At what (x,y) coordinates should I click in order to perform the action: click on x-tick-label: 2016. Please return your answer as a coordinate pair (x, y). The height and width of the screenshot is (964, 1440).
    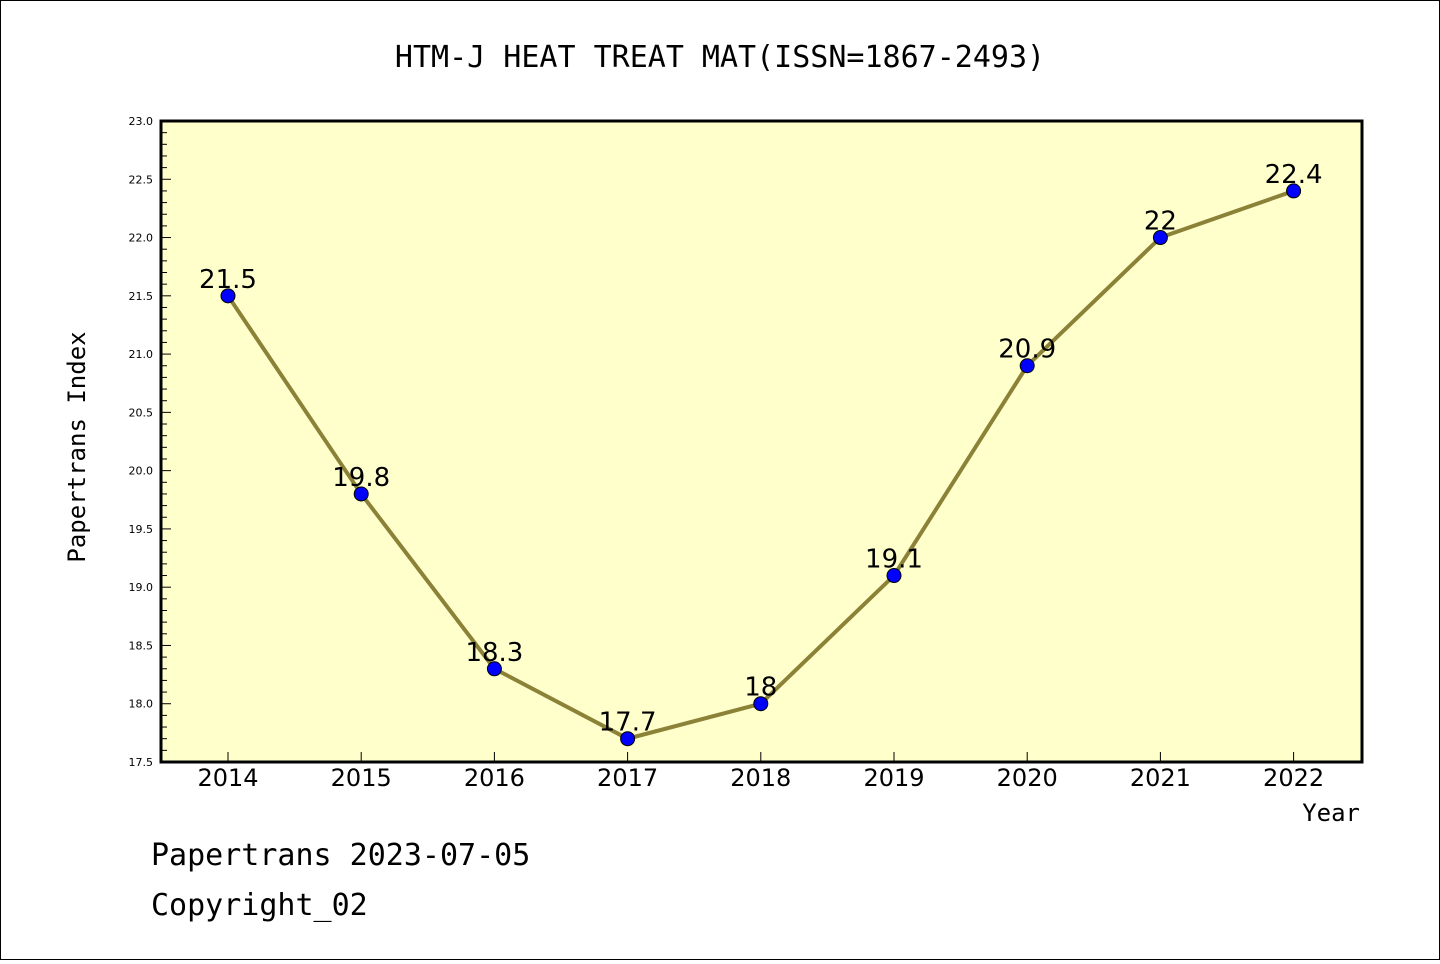
    Looking at the image, I should click on (494, 778).